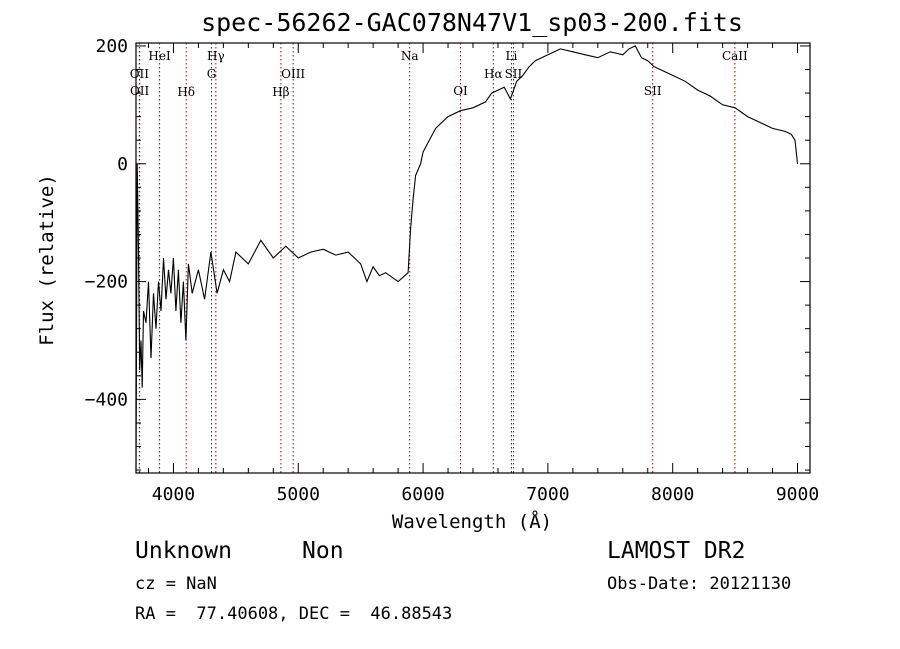 This screenshot has height=649, width=900. Describe the element at coordinates (460, 91) in the screenshot. I see `spectral-line-label: OI` at that location.